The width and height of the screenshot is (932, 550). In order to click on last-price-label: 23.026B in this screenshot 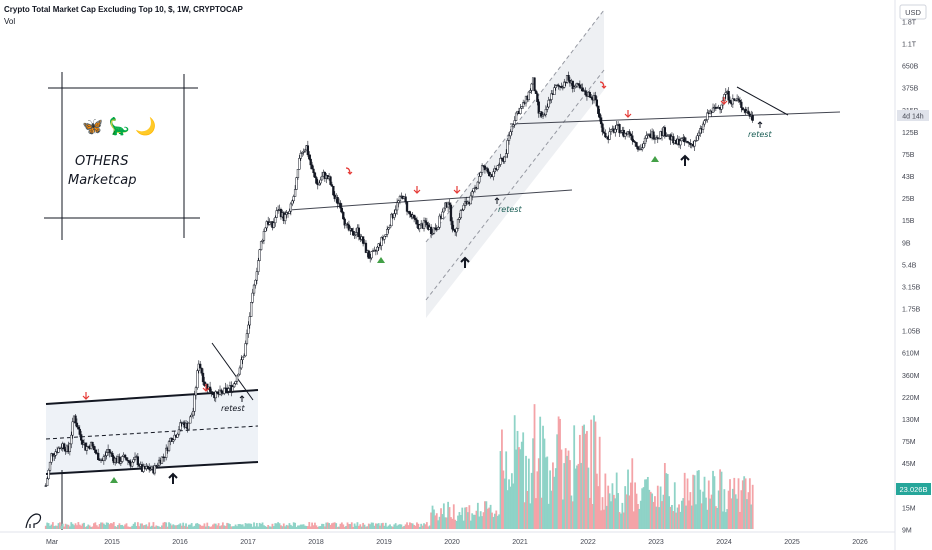, I will do `click(914, 489)`.